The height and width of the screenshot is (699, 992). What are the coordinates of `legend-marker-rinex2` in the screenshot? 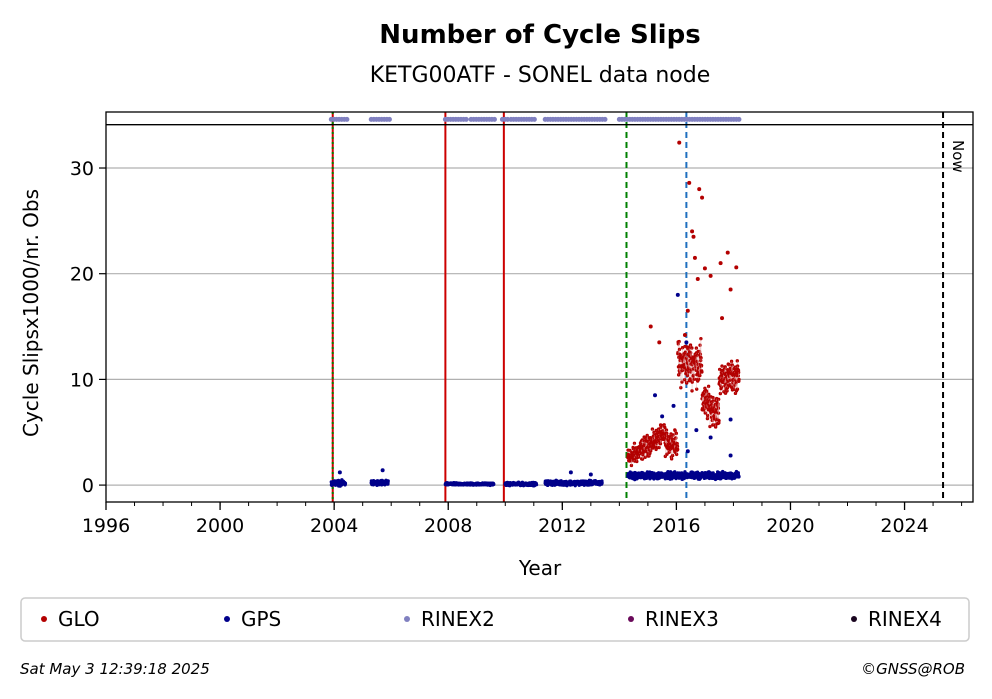 It's located at (407, 619).